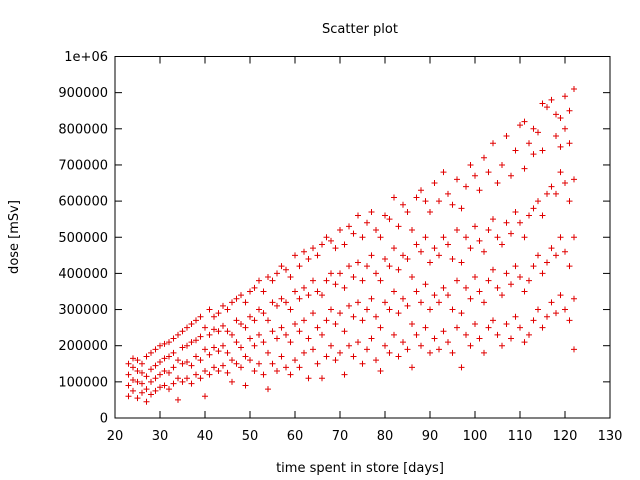 The height and width of the screenshot is (480, 640). Describe the element at coordinates (385, 436) in the screenshot. I see `x-tick-label: 80` at that location.